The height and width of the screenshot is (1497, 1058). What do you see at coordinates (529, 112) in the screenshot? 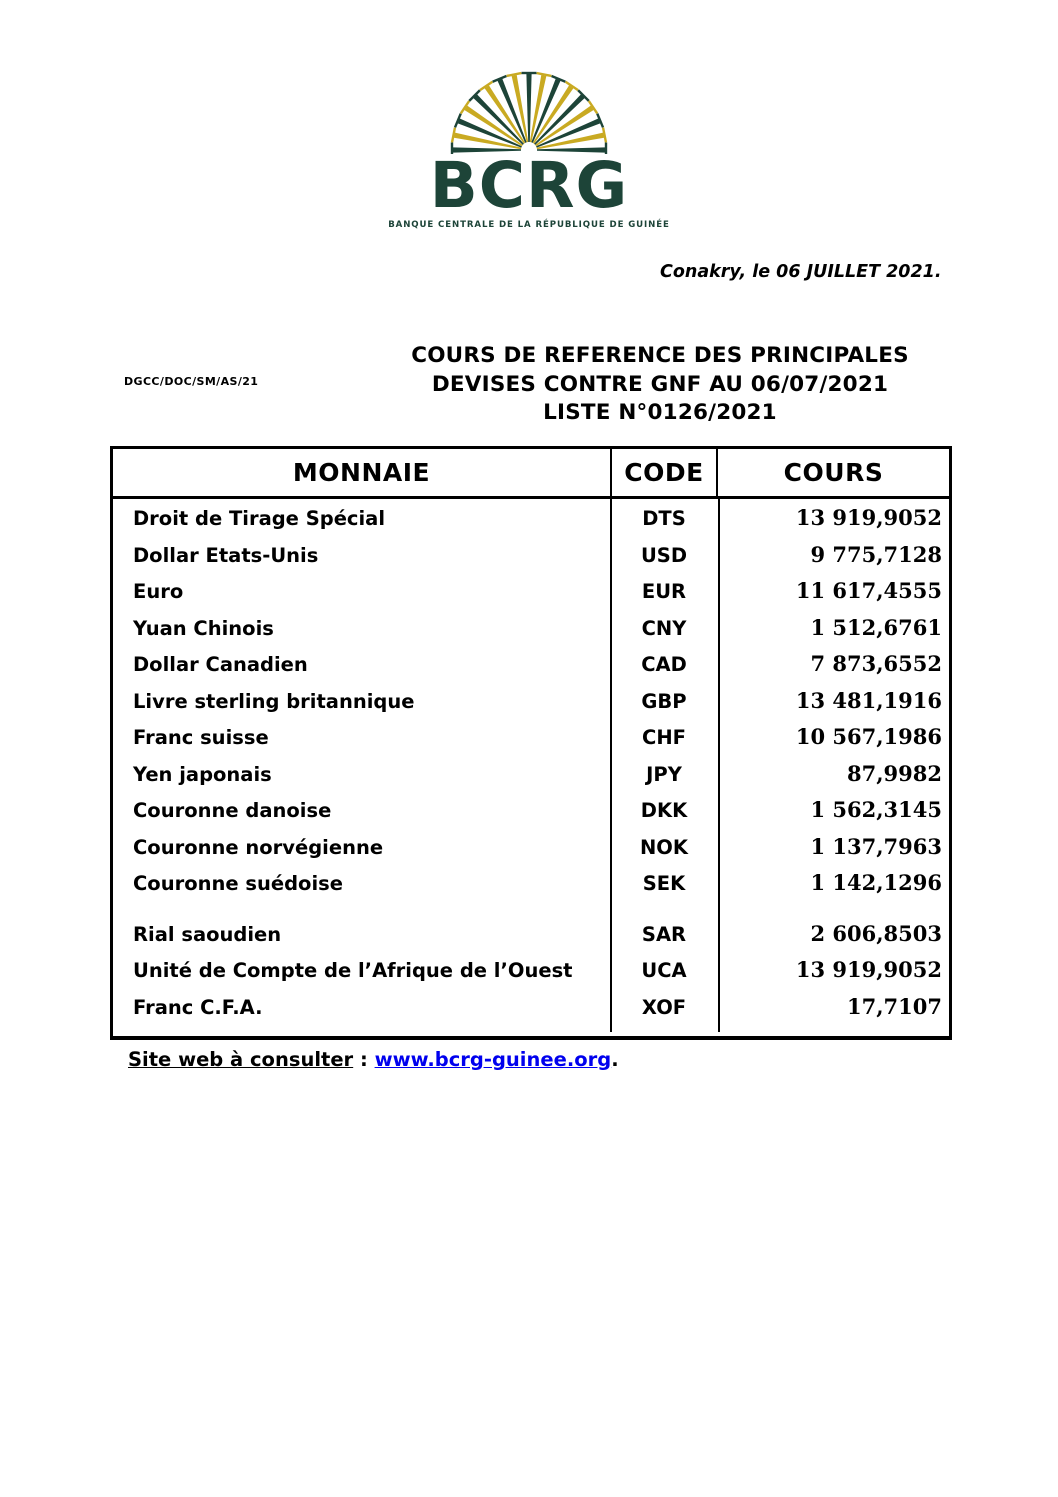
I see `sunburst-logo-icon` at bounding box center [529, 112].